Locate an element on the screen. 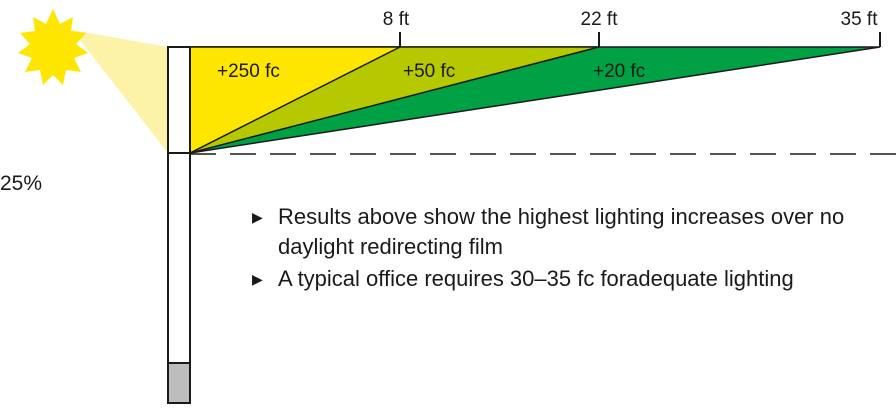 This screenshot has width=896, height=412. wall-section is located at coordinates (179, 258).